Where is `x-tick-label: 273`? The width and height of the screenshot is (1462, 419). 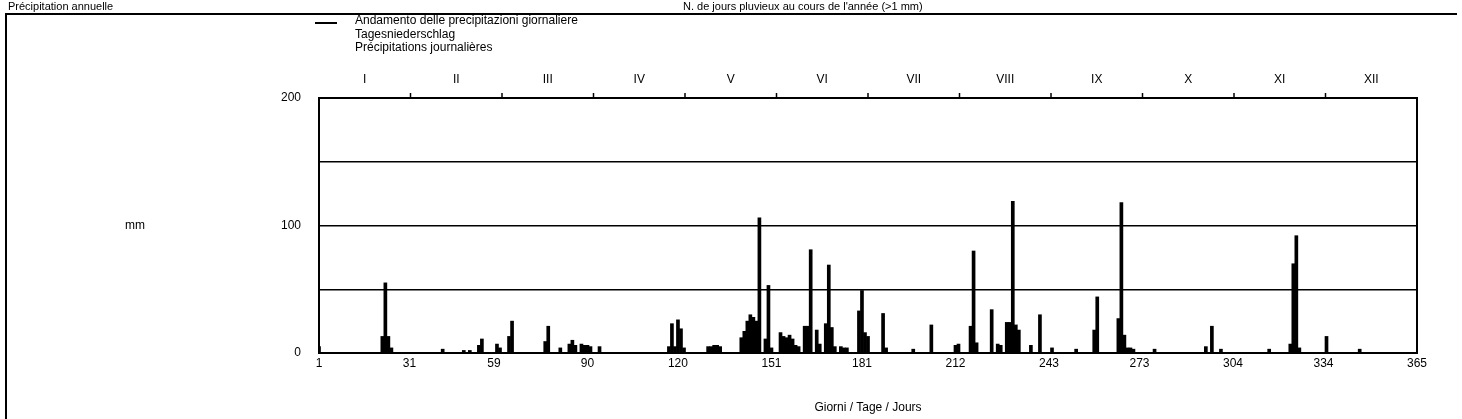 x-tick-label: 273 is located at coordinates (1139, 362).